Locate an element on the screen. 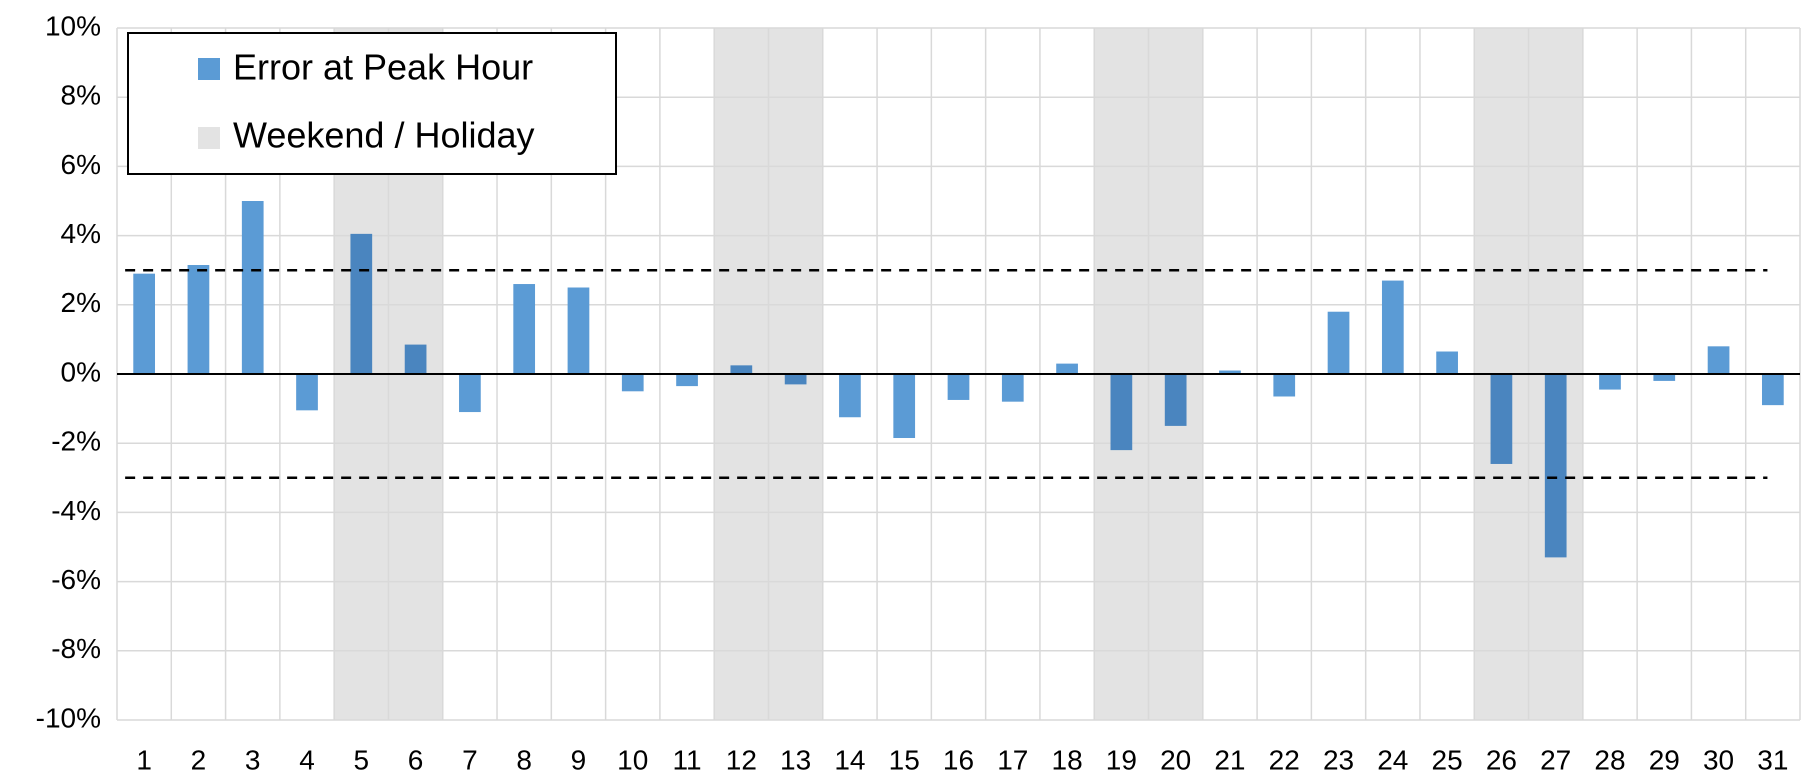 This screenshot has width=1802, height=781. y-tick-label: 2% is located at coordinates (81, 302).